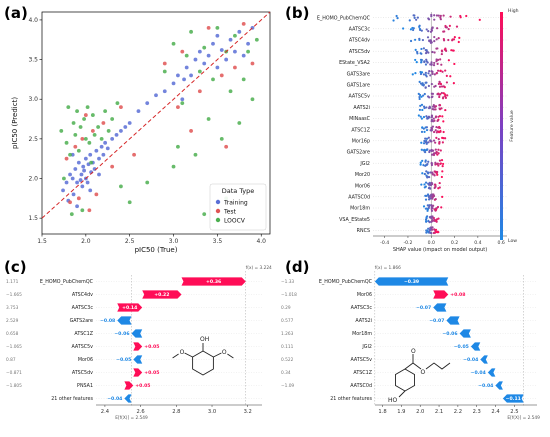 The width and height of the screenshot is (550, 437). Describe the element at coordinates (393, 400) in the screenshot. I see `ho-group-label: HO` at that location.